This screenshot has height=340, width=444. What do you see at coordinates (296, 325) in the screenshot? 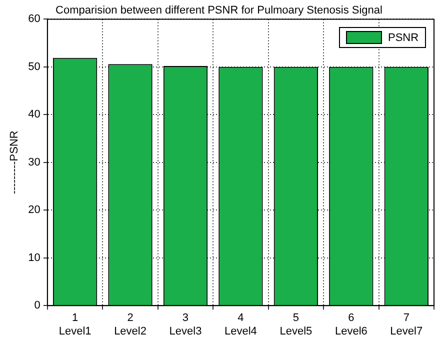
I see `x-tick-label: 5 Level5` at bounding box center [296, 325].